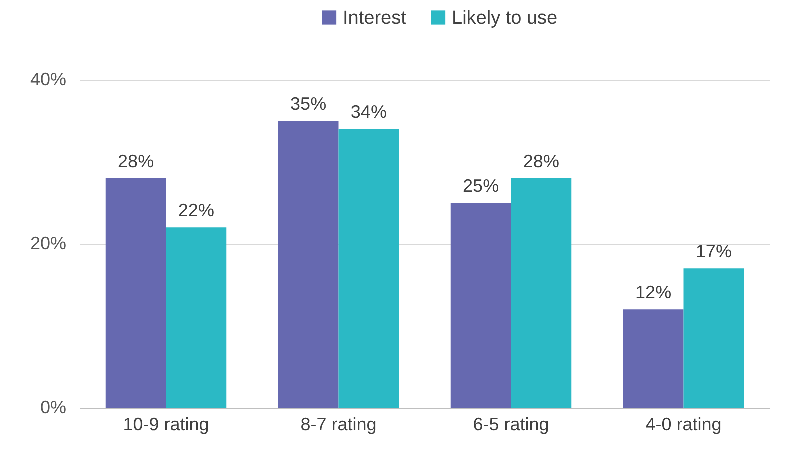  Describe the element at coordinates (48, 244) in the screenshot. I see `y-tick-label: 20%` at that location.